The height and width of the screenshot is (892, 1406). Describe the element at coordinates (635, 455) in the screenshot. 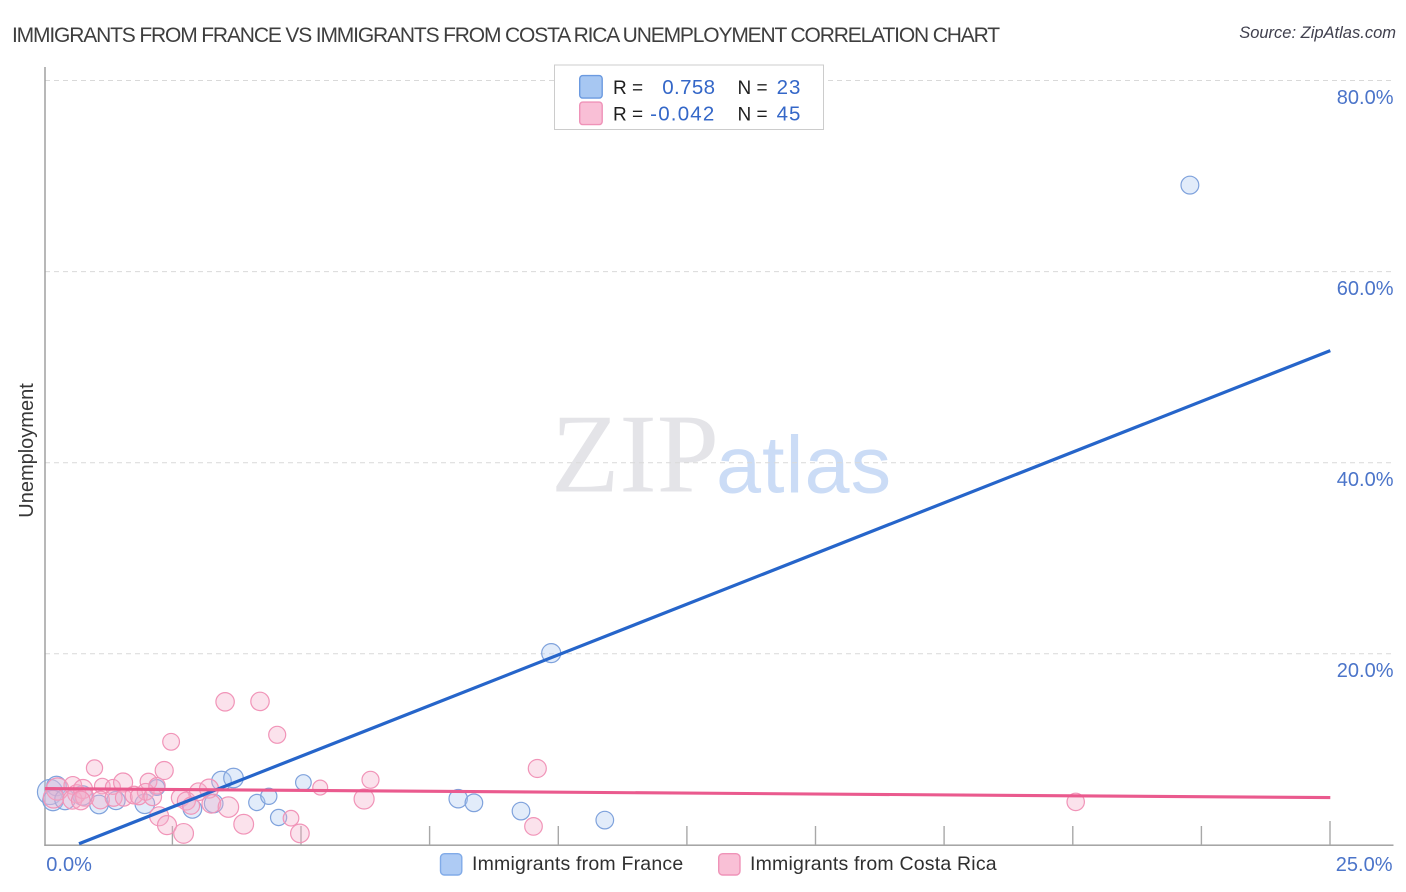

I see `svg-text: ZIP` at that location.